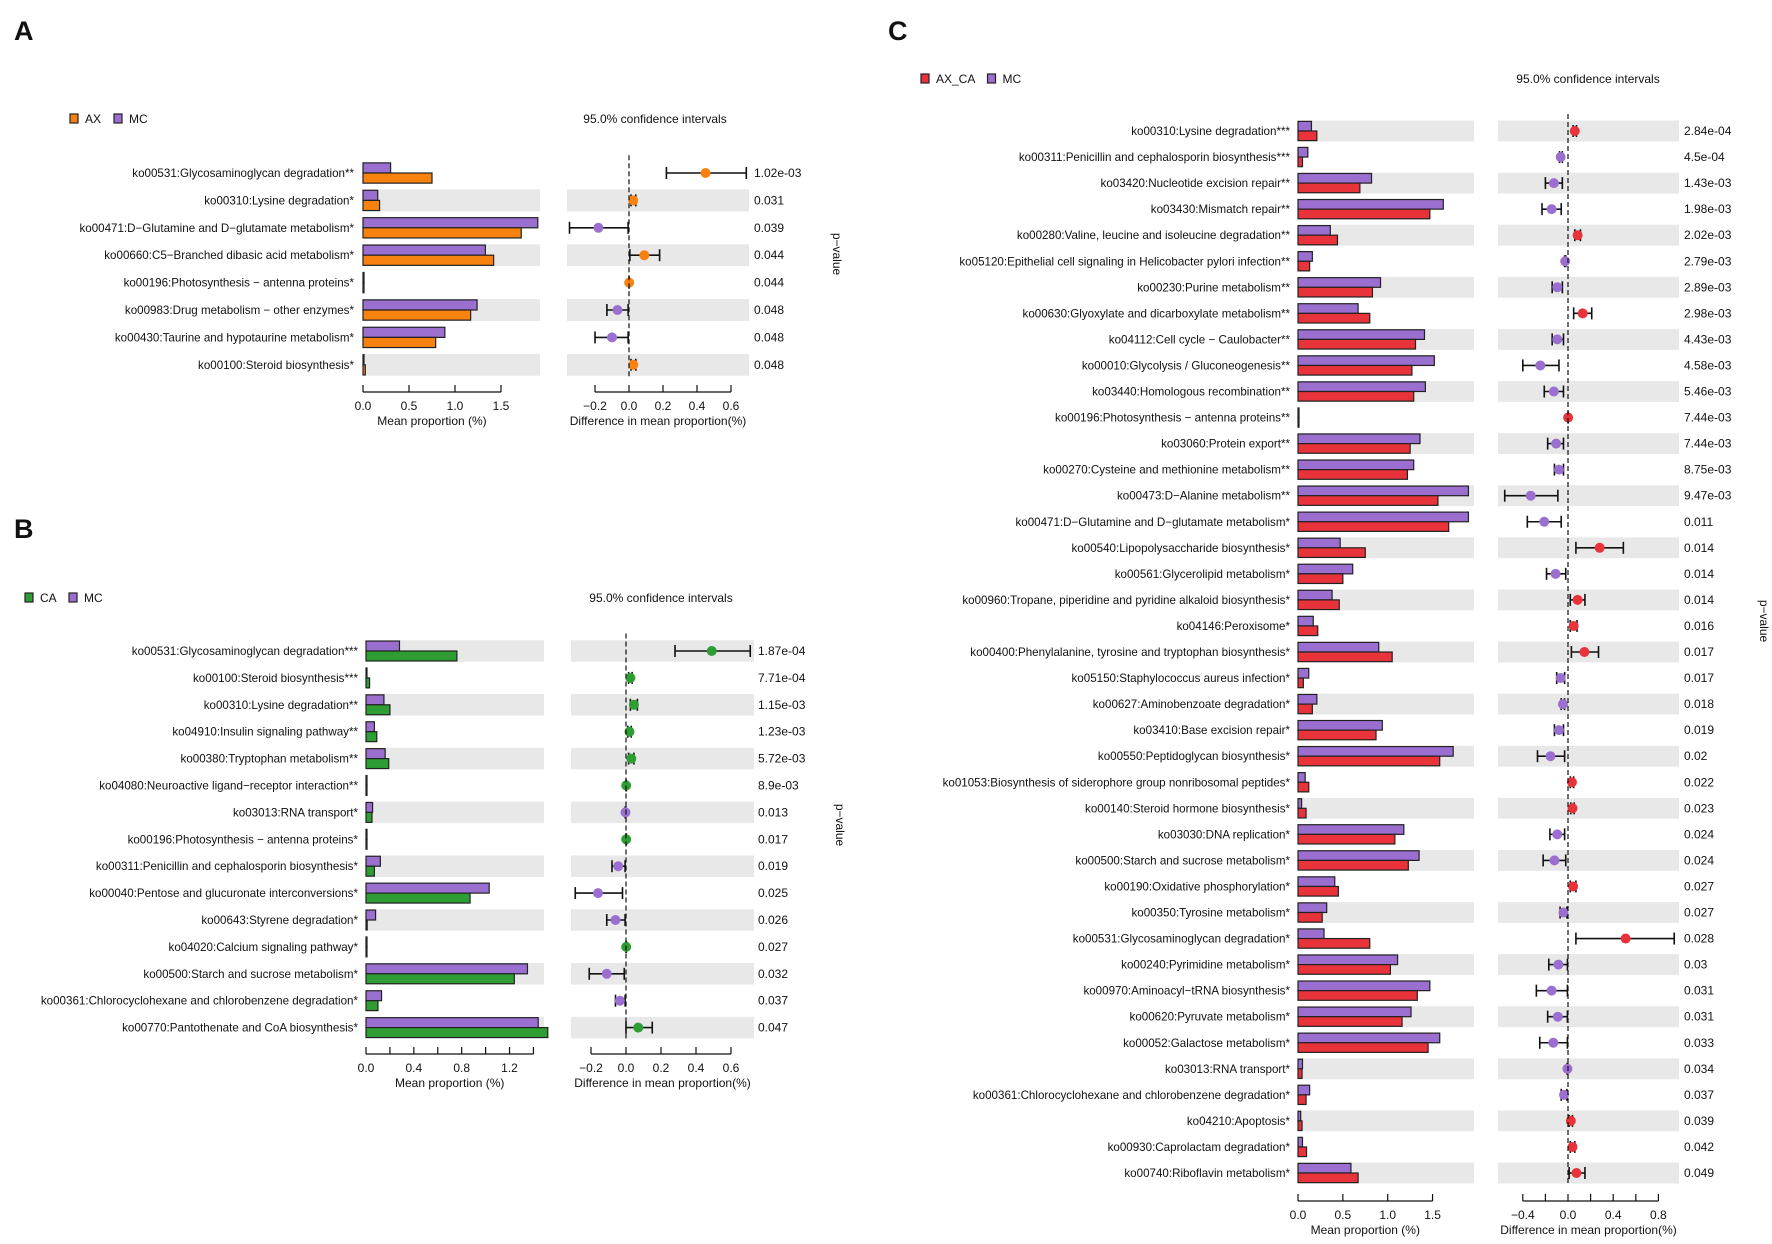 The width and height of the screenshot is (1772, 1244). Describe the element at coordinates (1699, 782) in the screenshot. I see `p-value: 0.022` at that location.